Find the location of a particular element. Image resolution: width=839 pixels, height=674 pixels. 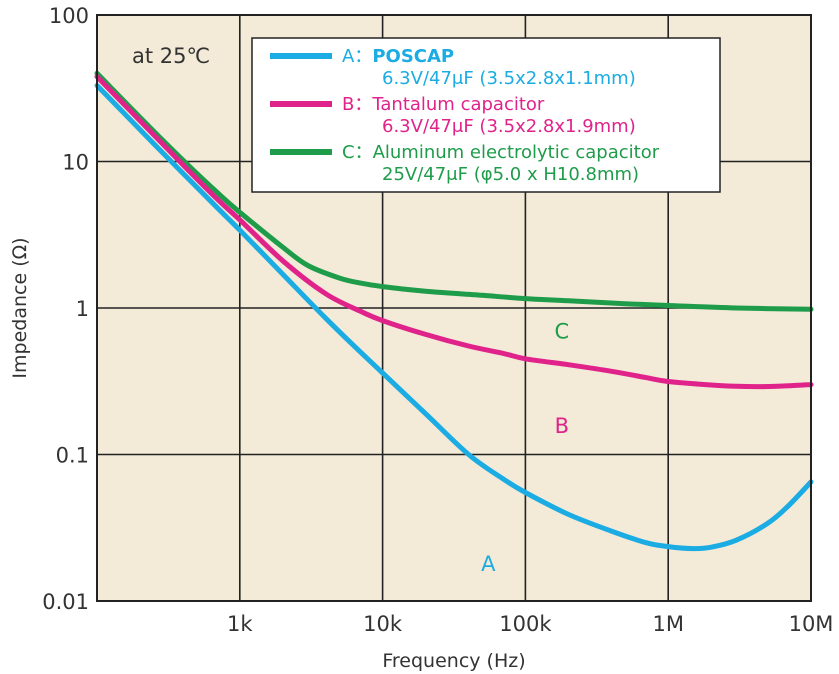

temperature-annotation: at 25℃ is located at coordinates (171, 56).